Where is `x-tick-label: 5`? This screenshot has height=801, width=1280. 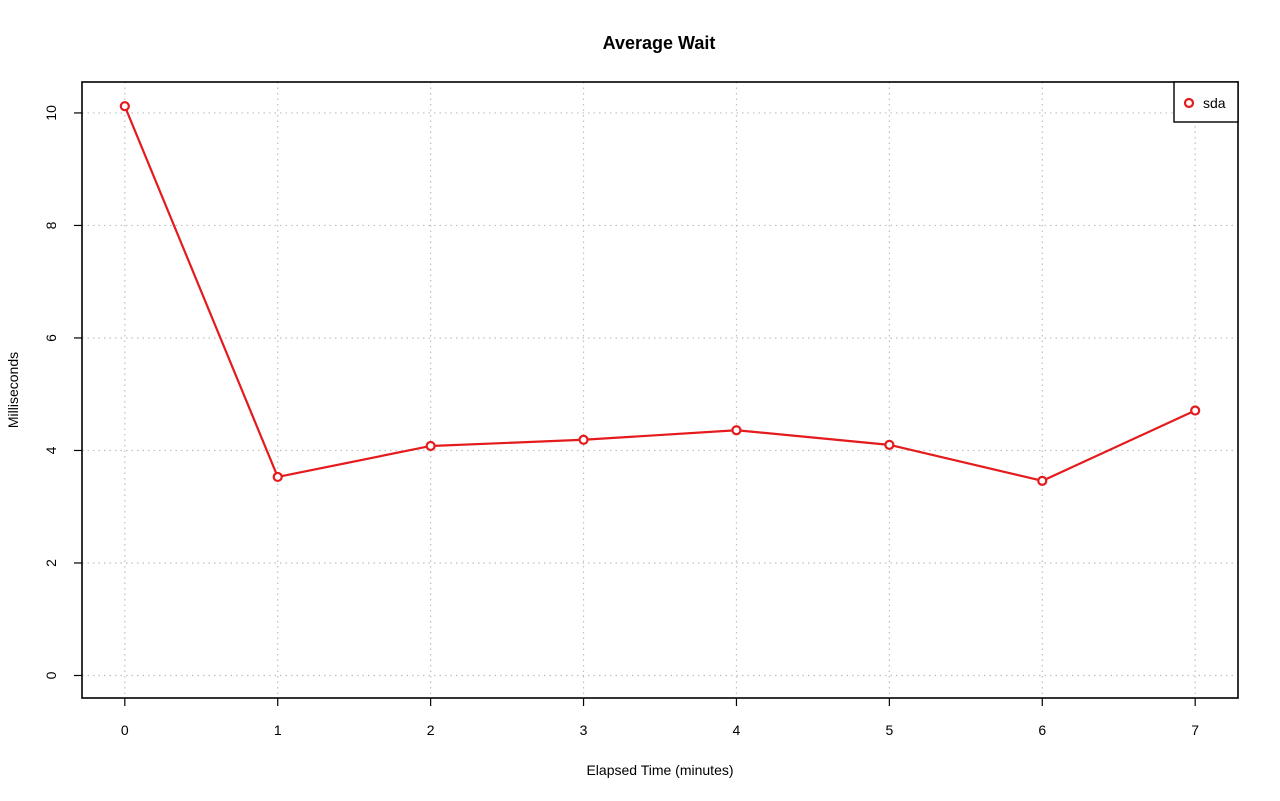
x-tick-label: 5 is located at coordinates (889, 730).